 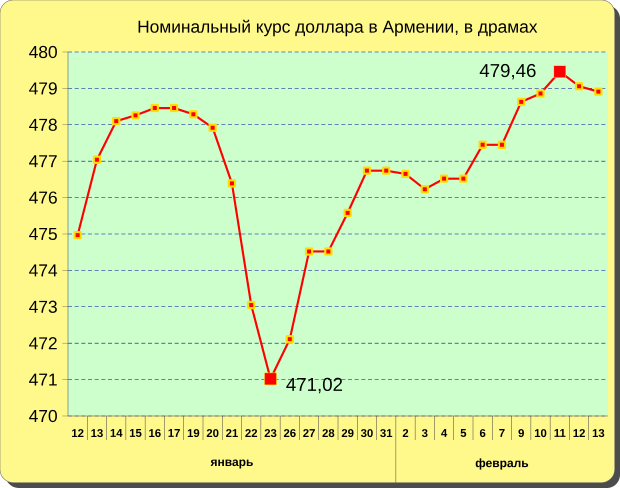 What do you see at coordinates (174, 433) in the screenshot?
I see `x-tick-label: 17` at bounding box center [174, 433].